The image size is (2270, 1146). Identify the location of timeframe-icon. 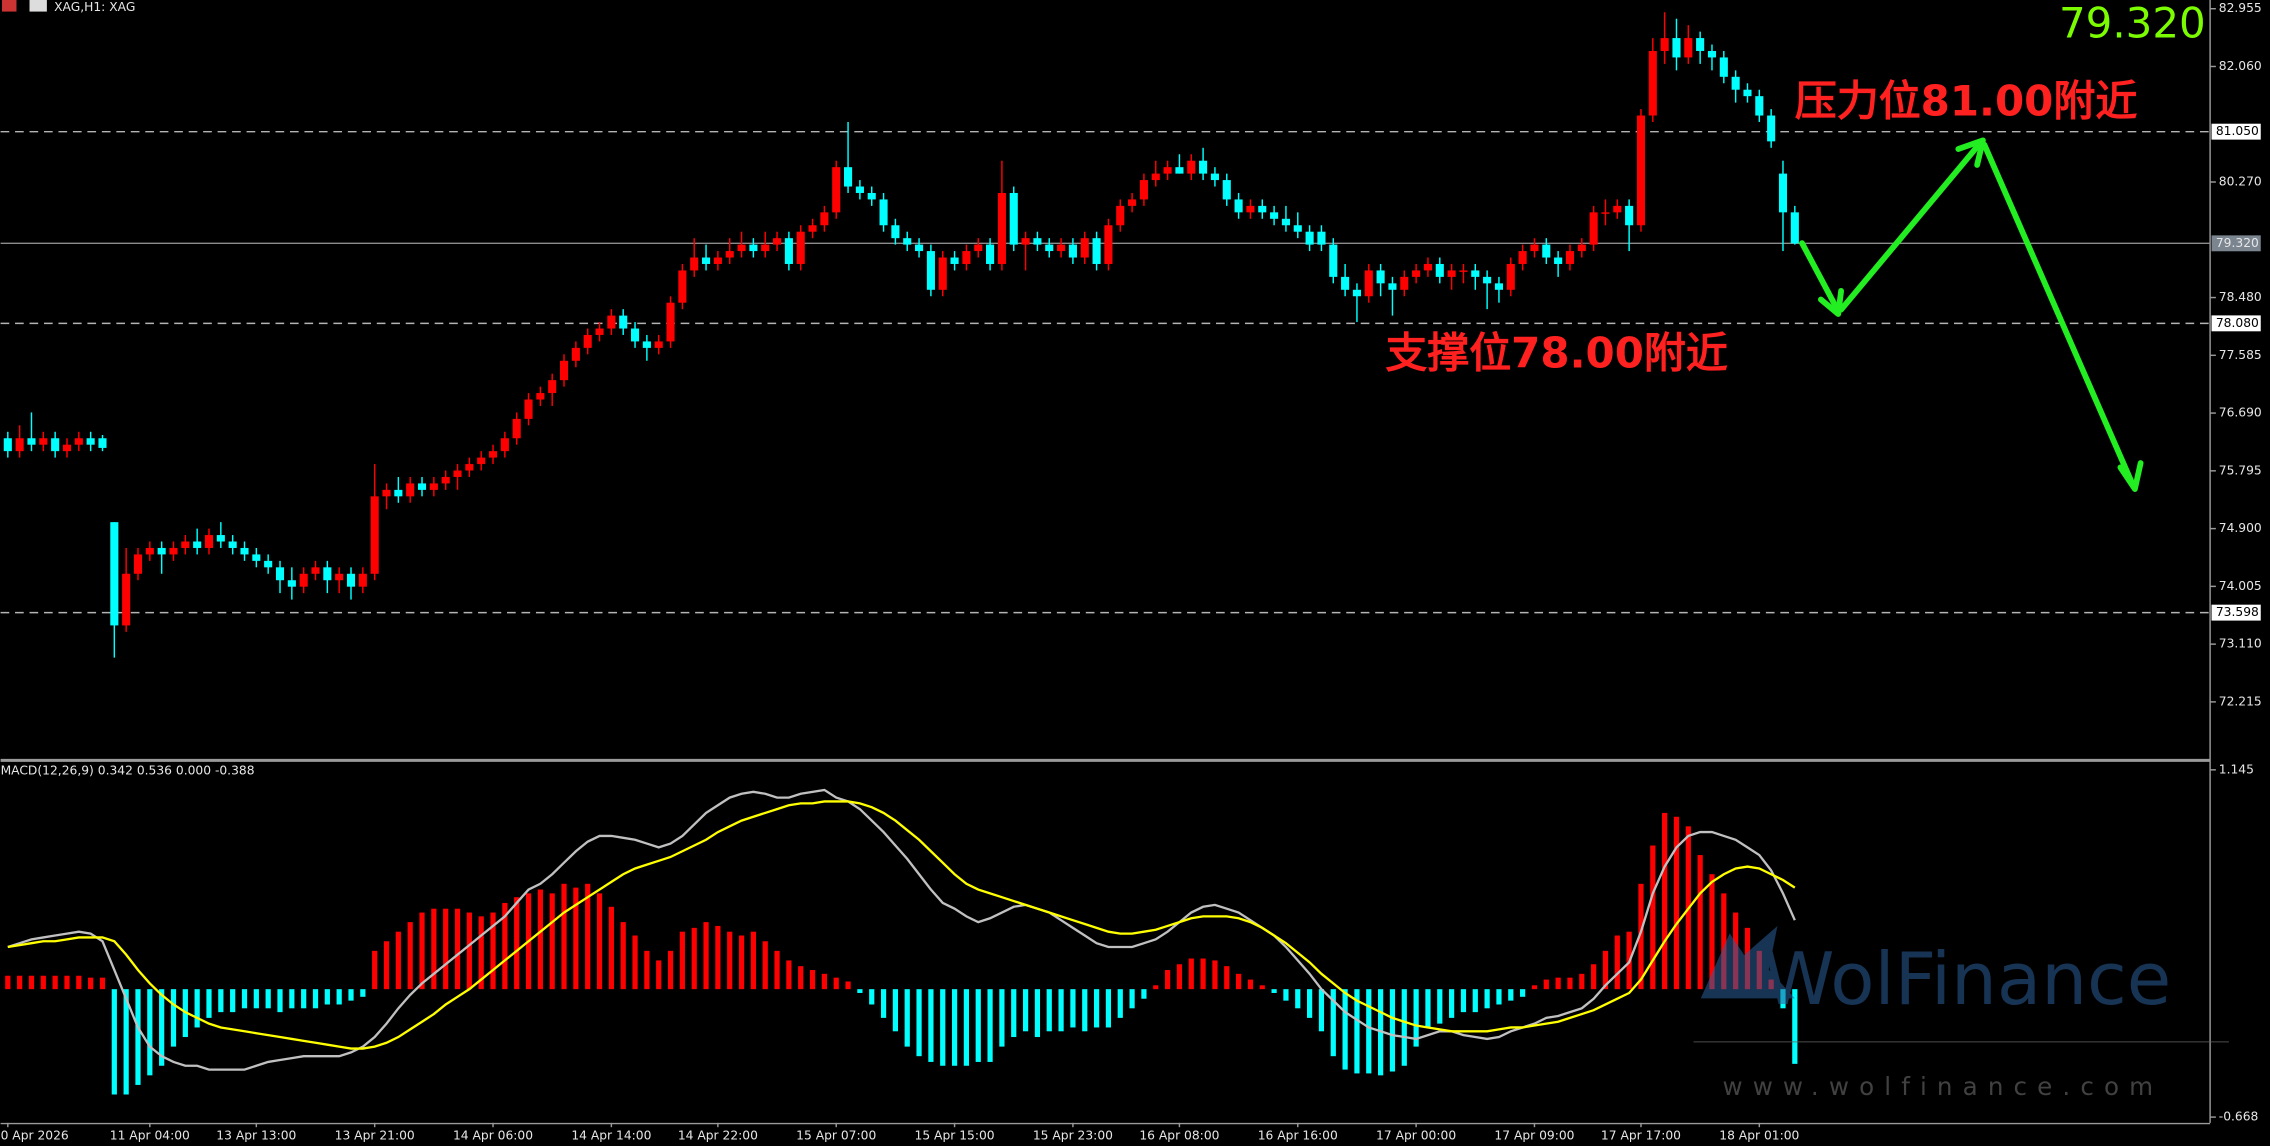
(38, 6).